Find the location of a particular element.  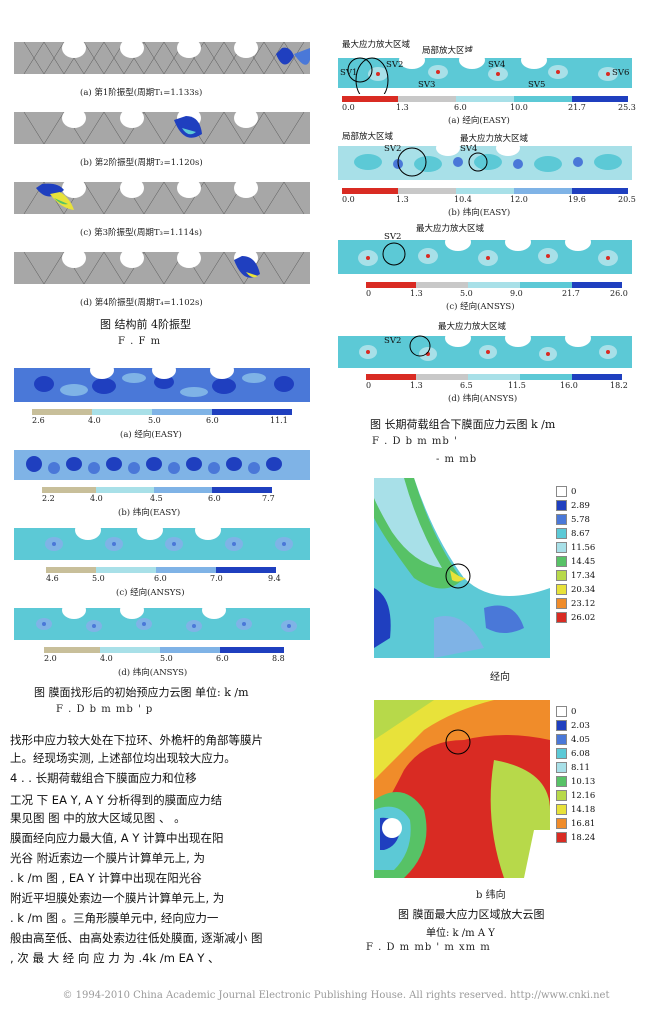

prestress-a-caption: (a) 经向(EASY) is located at coordinates (151, 435).